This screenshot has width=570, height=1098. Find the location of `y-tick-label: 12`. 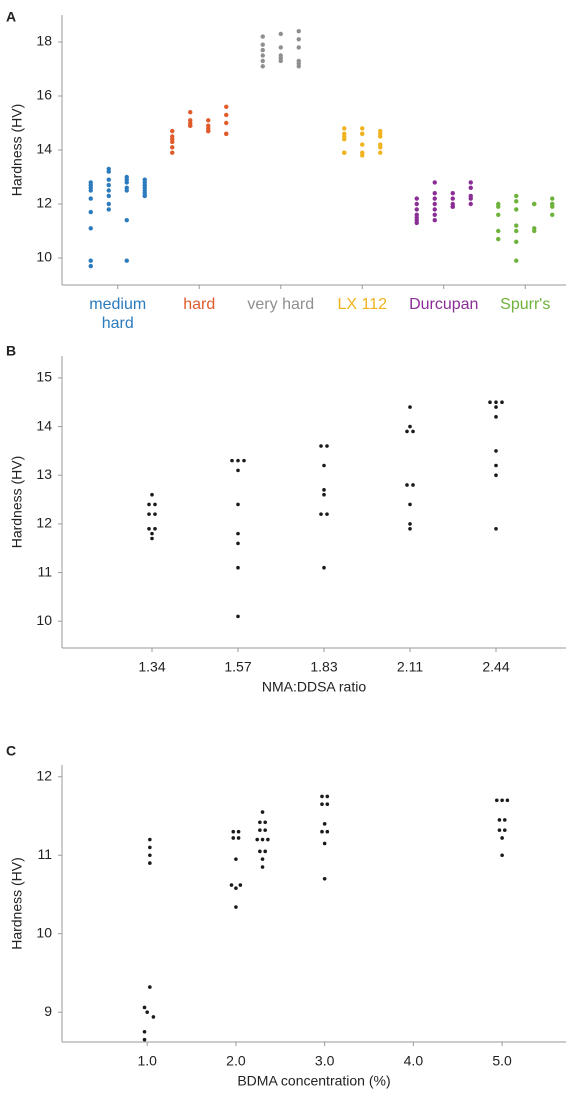

y-tick-label: 12 is located at coordinates (44, 523).